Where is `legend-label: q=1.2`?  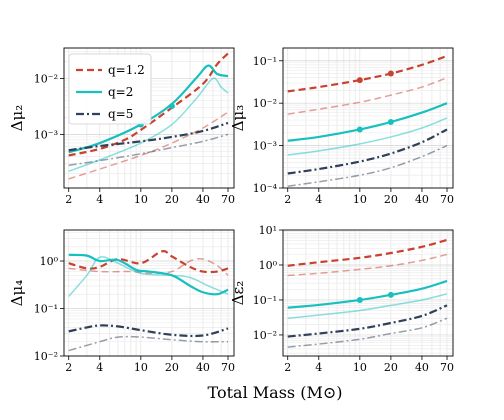
legend-label: q=1.2 is located at coordinates (126, 70).